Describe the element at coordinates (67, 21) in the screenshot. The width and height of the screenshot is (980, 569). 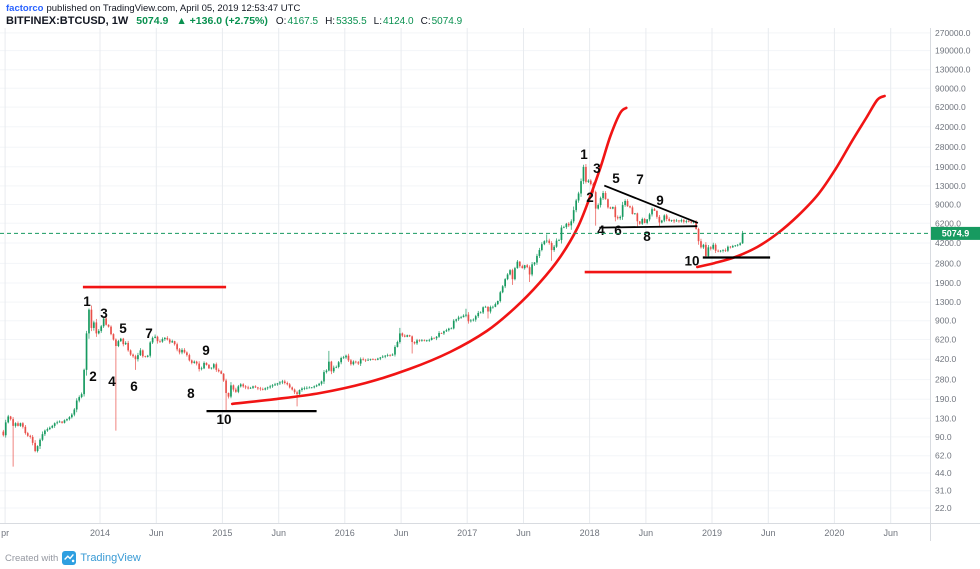
I see `symbol-title: BITFINEX:BTCUSD, 1W` at that location.